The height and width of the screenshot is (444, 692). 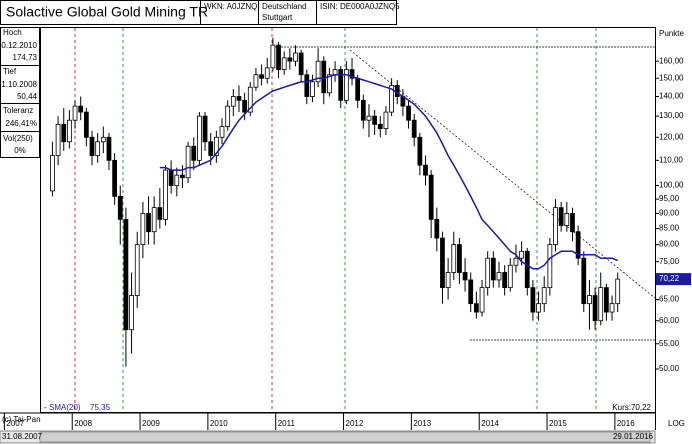 What do you see at coordinates (100, 407) in the screenshot?
I see `legend-value: 75,35` at bounding box center [100, 407].